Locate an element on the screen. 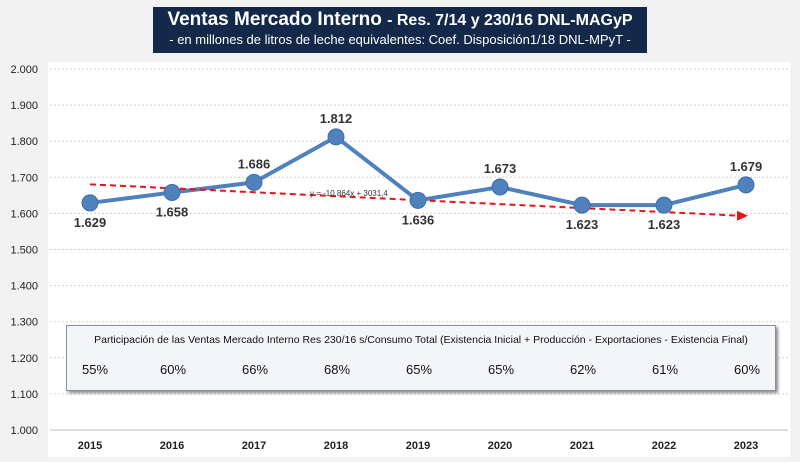 This screenshot has height=462, width=800. y-tick-label: 1.800 is located at coordinates (24, 142).